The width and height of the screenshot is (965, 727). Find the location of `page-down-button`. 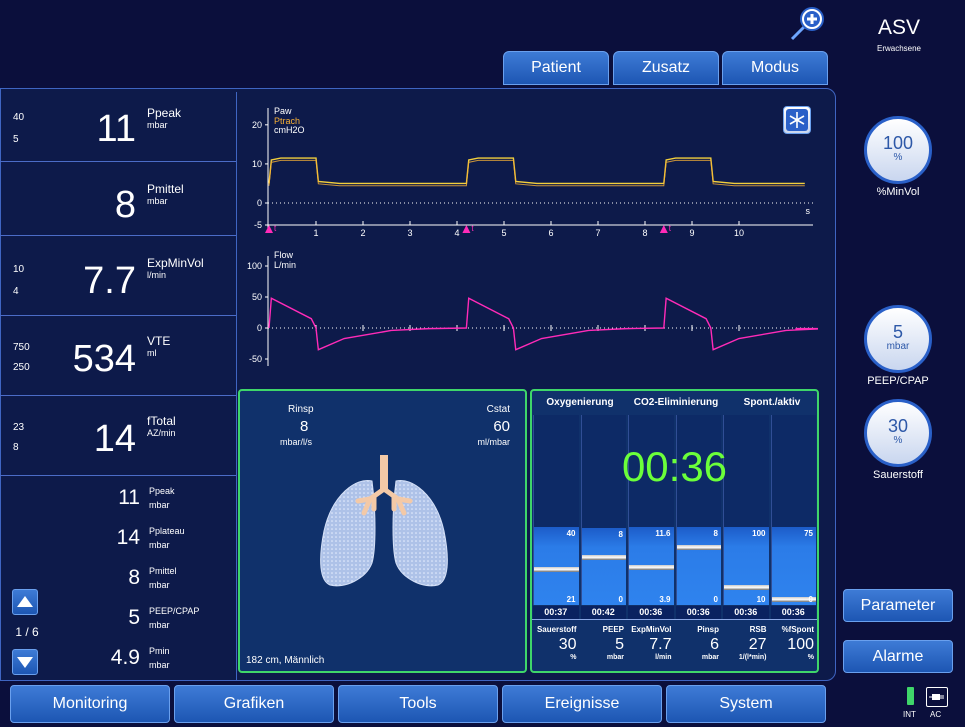

page-down-button is located at coordinates (25, 662).